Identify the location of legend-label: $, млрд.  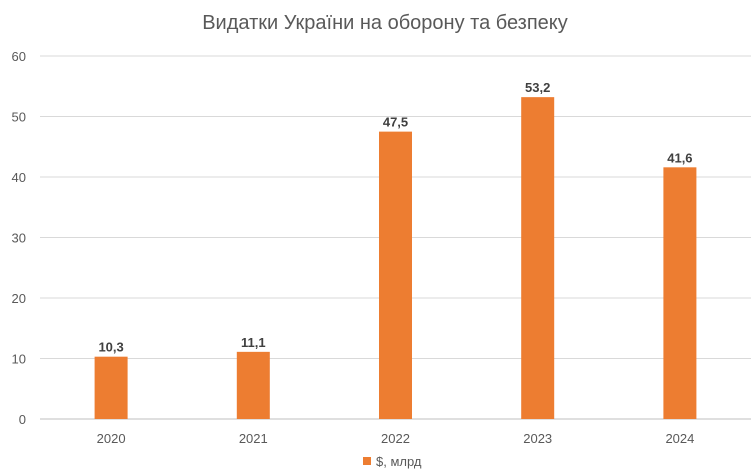
(399, 461).